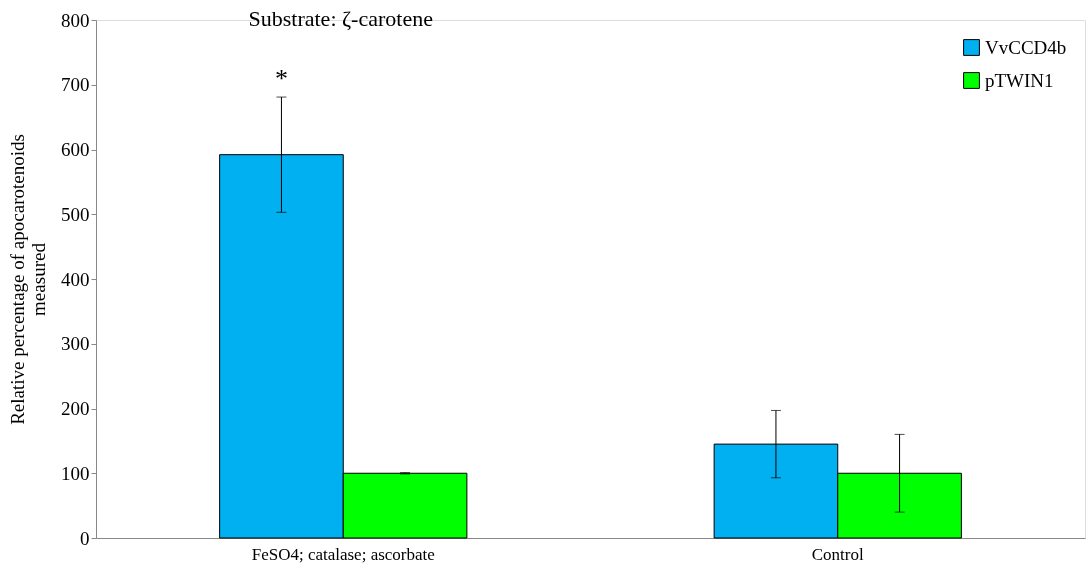  I want to click on y-tick-label: 400, so click(75, 279).